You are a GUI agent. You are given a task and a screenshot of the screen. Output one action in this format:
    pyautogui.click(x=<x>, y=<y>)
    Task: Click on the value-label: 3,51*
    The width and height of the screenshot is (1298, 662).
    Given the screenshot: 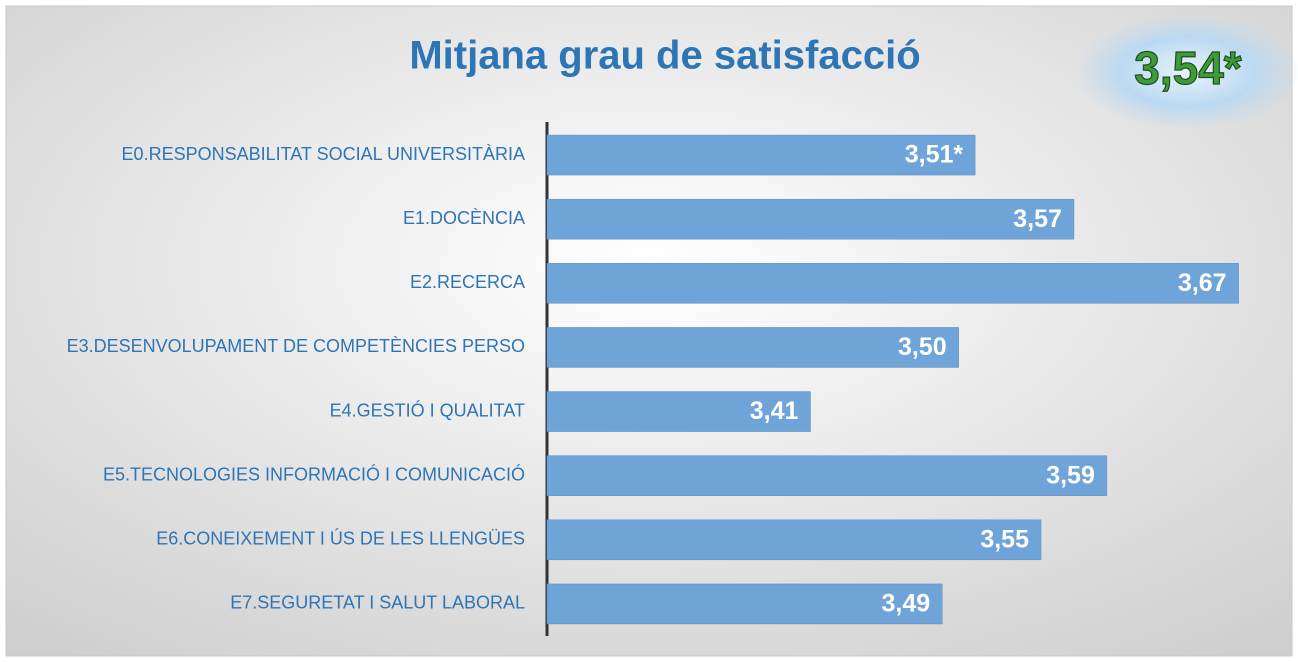 What is the action you would take?
    pyautogui.click(x=934, y=155)
    